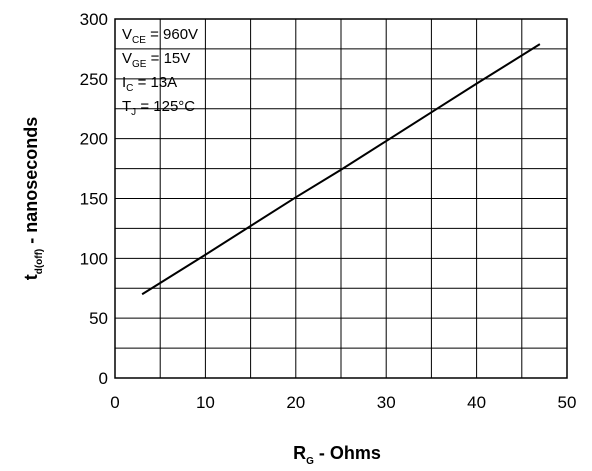 The width and height of the screenshot is (592, 471). Describe the element at coordinates (94, 19) in the screenshot. I see `y-tick-label: 300` at that location.